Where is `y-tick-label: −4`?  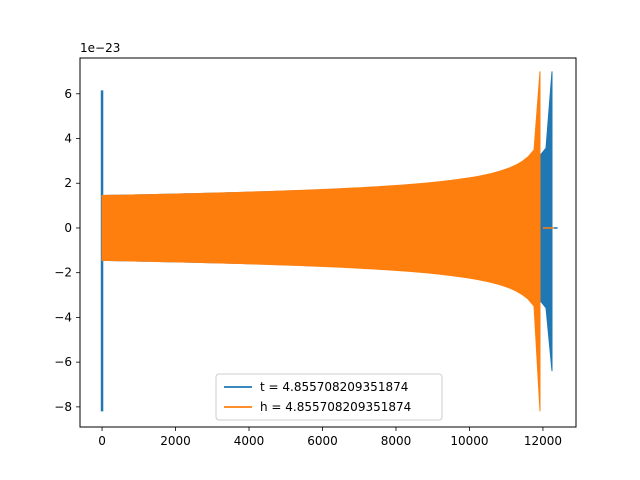 y-tick-label: −4 is located at coordinates (63, 317).